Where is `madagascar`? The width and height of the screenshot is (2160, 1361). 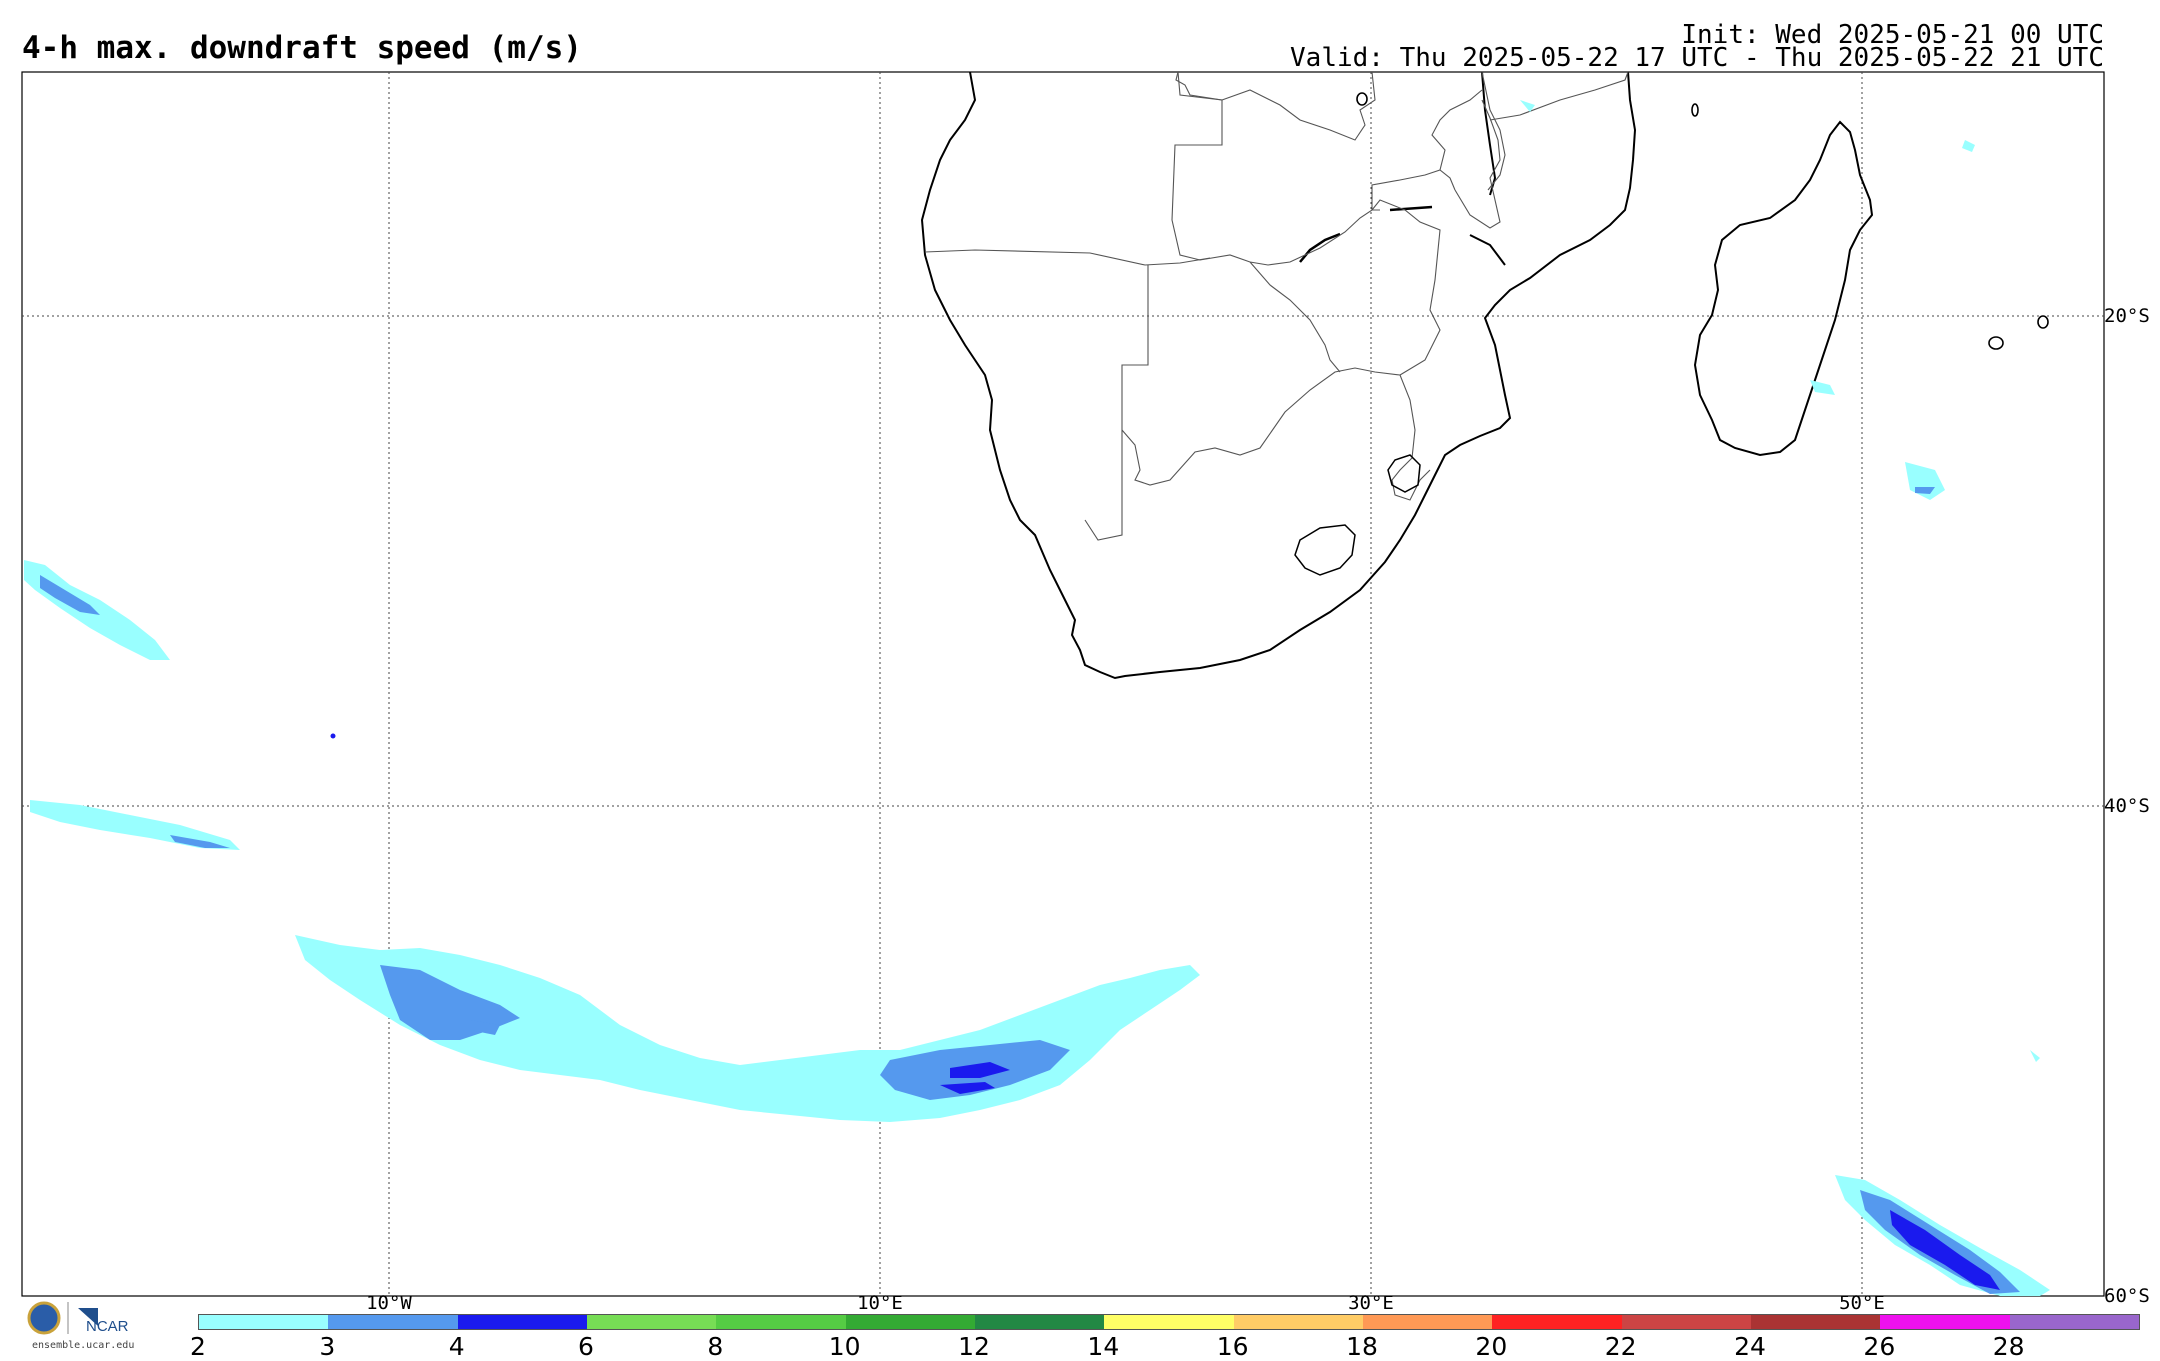
madagascar is located at coordinates (1783, 288).